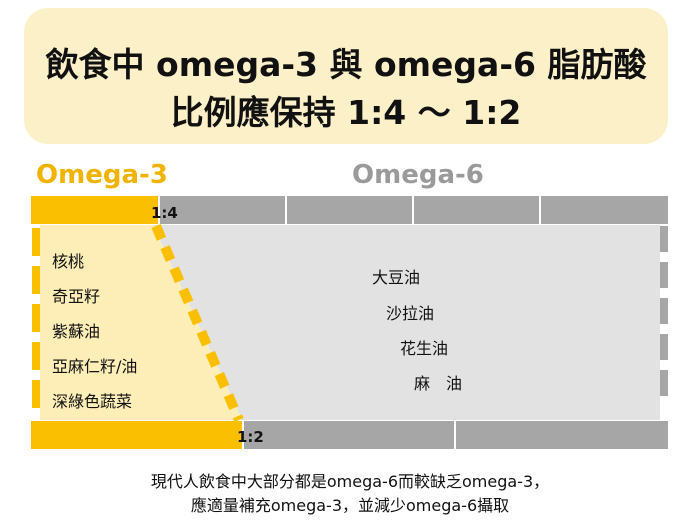 Image resolution: width=700 pixels, height=525 pixels. I want to click on omega6-food-item: 麻 油, so click(438, 383).